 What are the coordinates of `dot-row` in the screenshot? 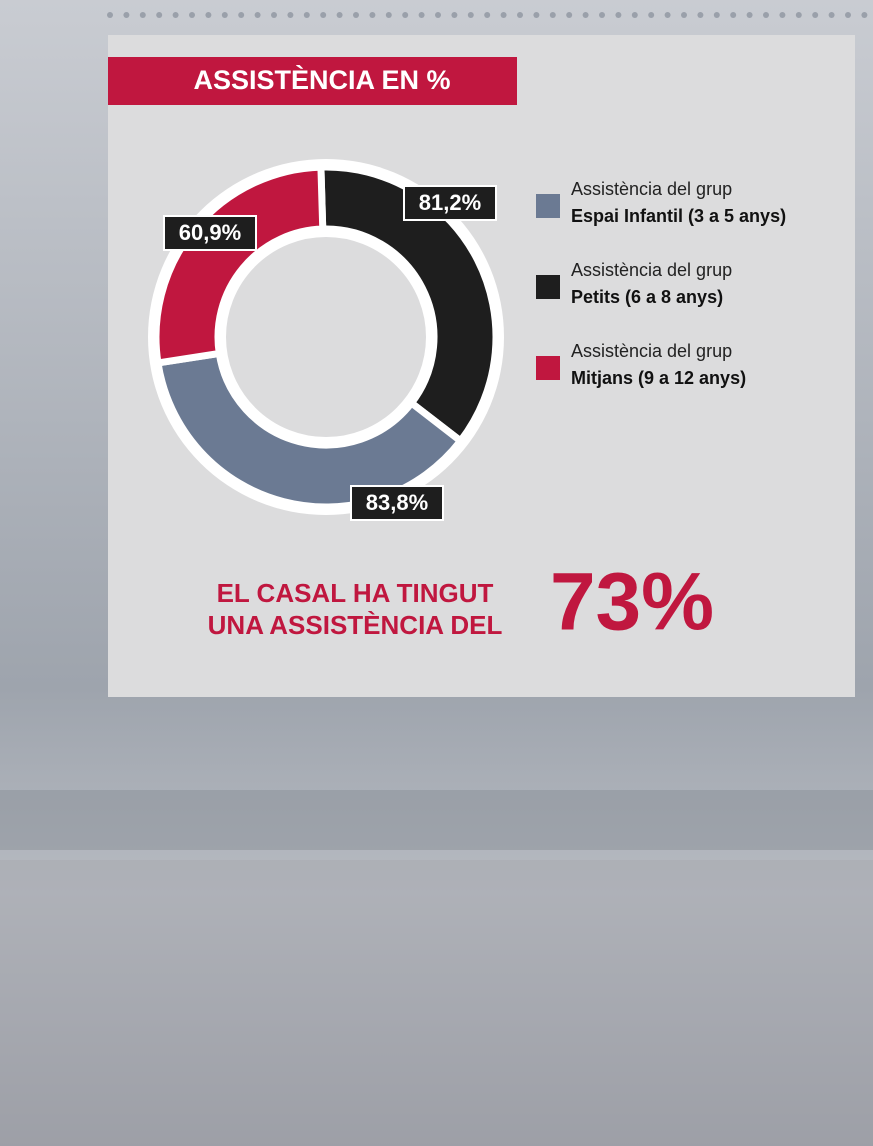 It's located at (487, 15).